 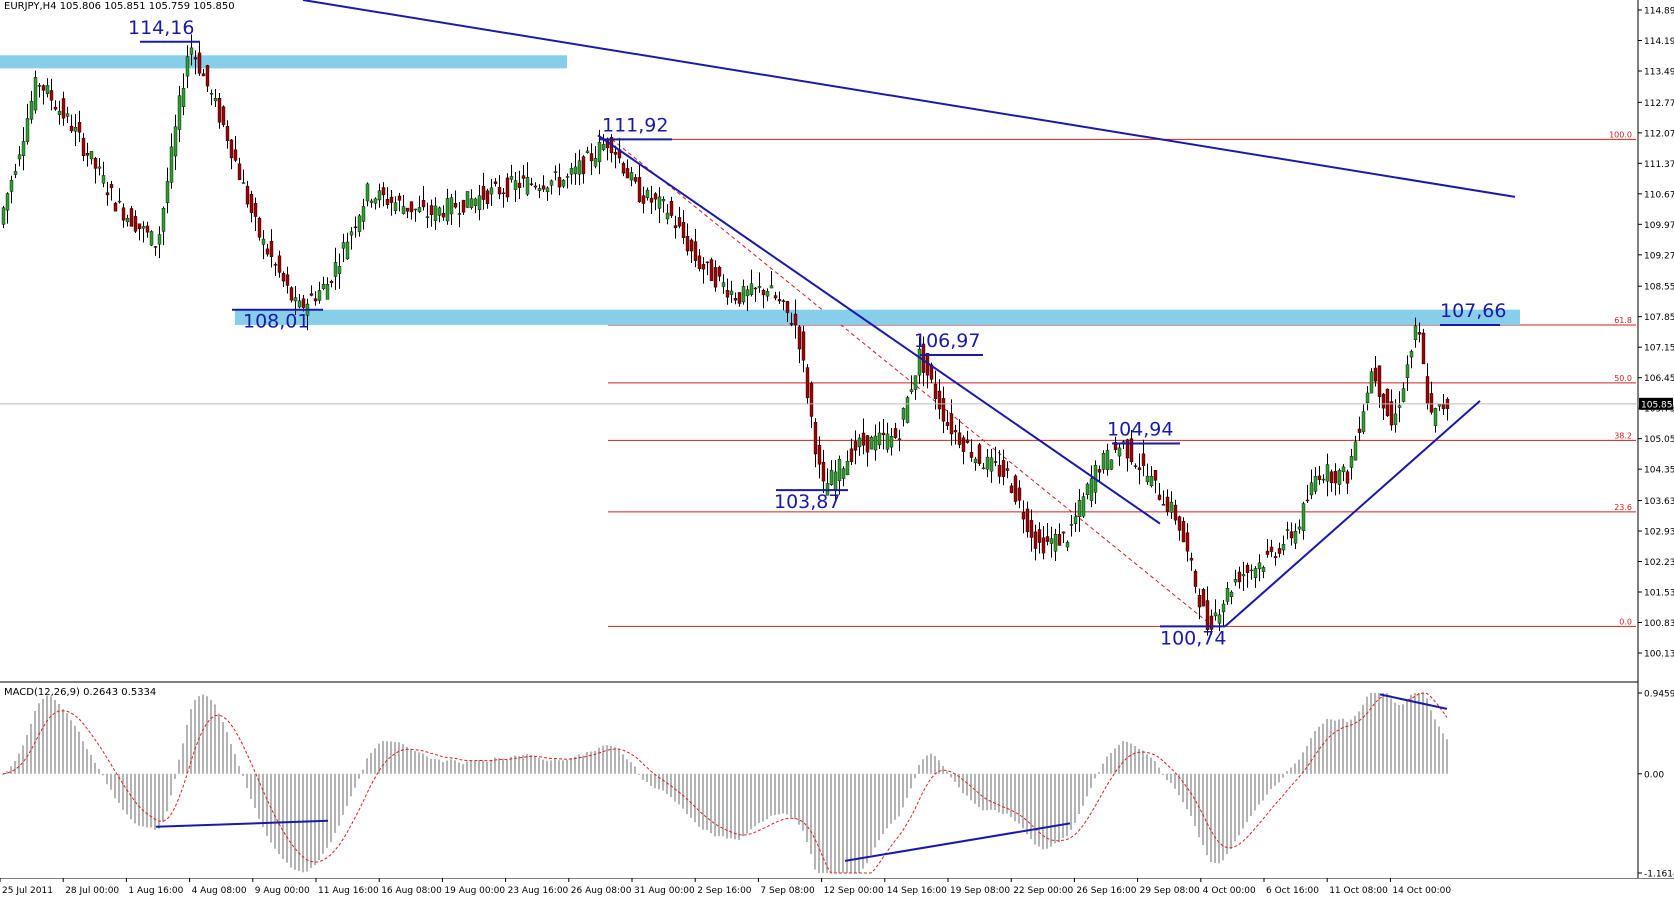 I want to click on price-label: 103,87, so click(x=807, y=502).